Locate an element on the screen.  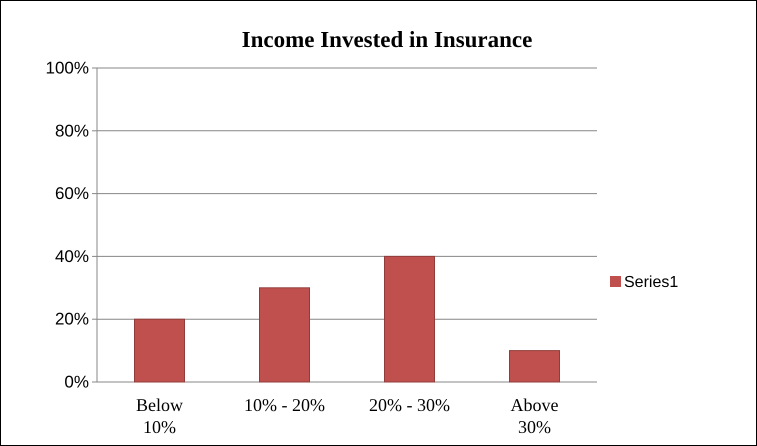
y-tick-label: 100% is located at coordinates (67, 68).